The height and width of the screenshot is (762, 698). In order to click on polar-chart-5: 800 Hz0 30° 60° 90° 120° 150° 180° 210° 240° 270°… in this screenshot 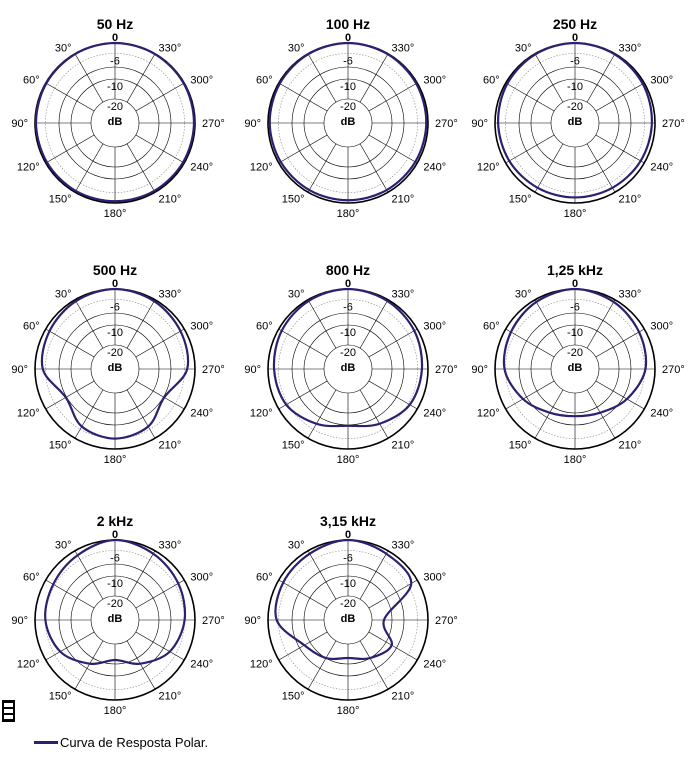, I will do `click(350, 364)`.